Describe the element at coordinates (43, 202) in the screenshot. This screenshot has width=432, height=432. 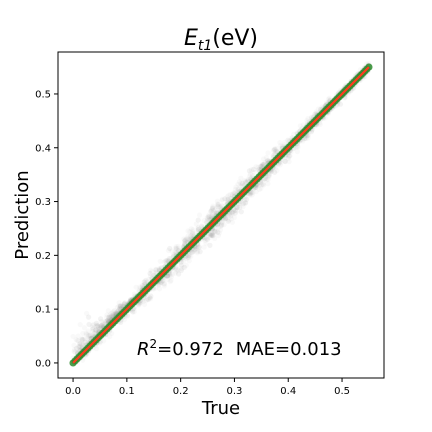
I see `y-tick-label: 0.3` at that location.